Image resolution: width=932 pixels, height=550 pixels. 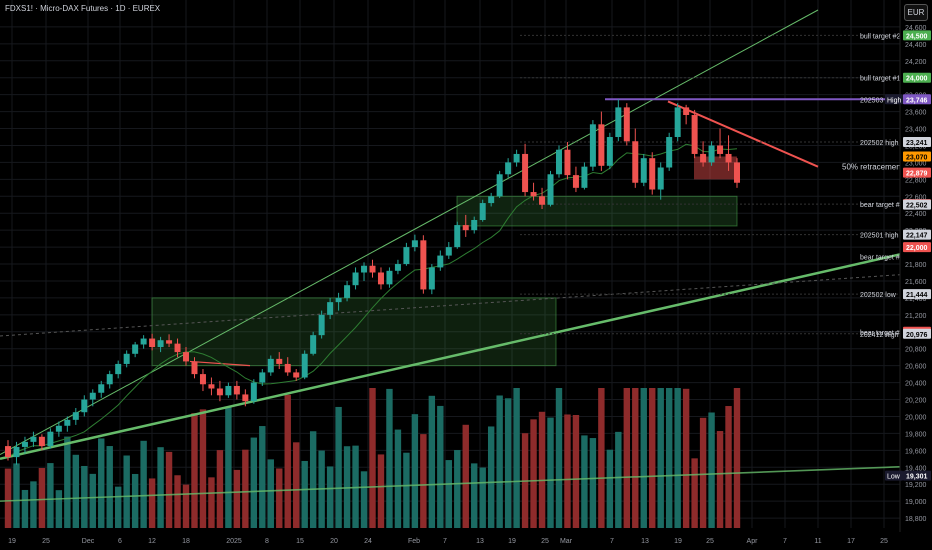 I want to click on annotation-label: 202503 ath, so click(x=877, y=100).